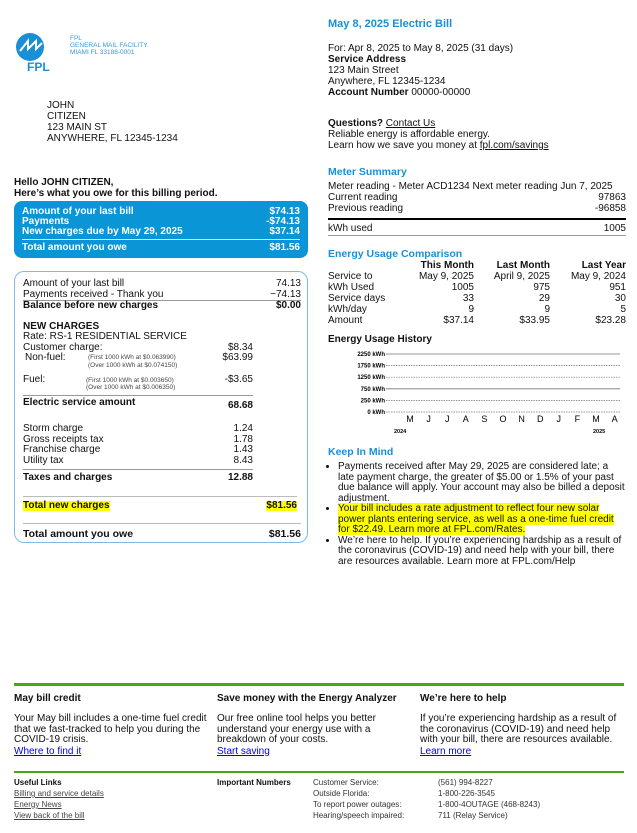 The height and width of the screenshot is (833, 637). What do you see at coordinates (371, 355) in the screenshot?
I see `y-tick-label: 2250 kWh` at bounding box center [371, 355].